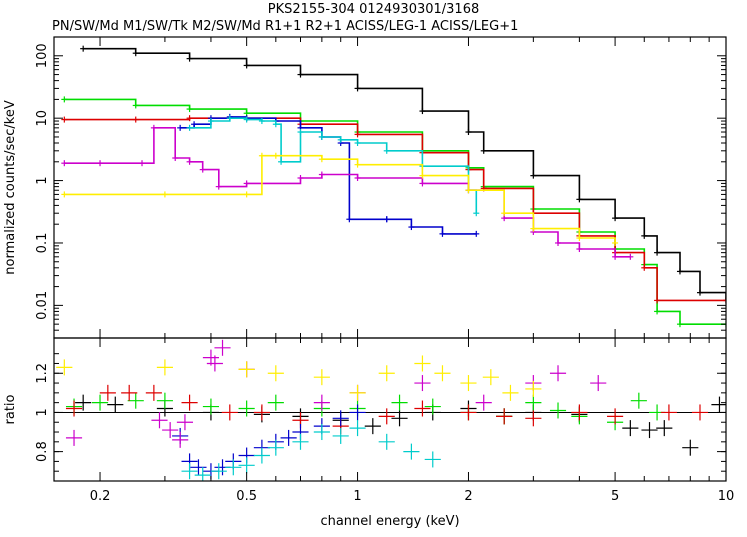 The height and width of the screenshot is (537, 747). I want to click on y-tick-label: 0.01, so click(42, 305).